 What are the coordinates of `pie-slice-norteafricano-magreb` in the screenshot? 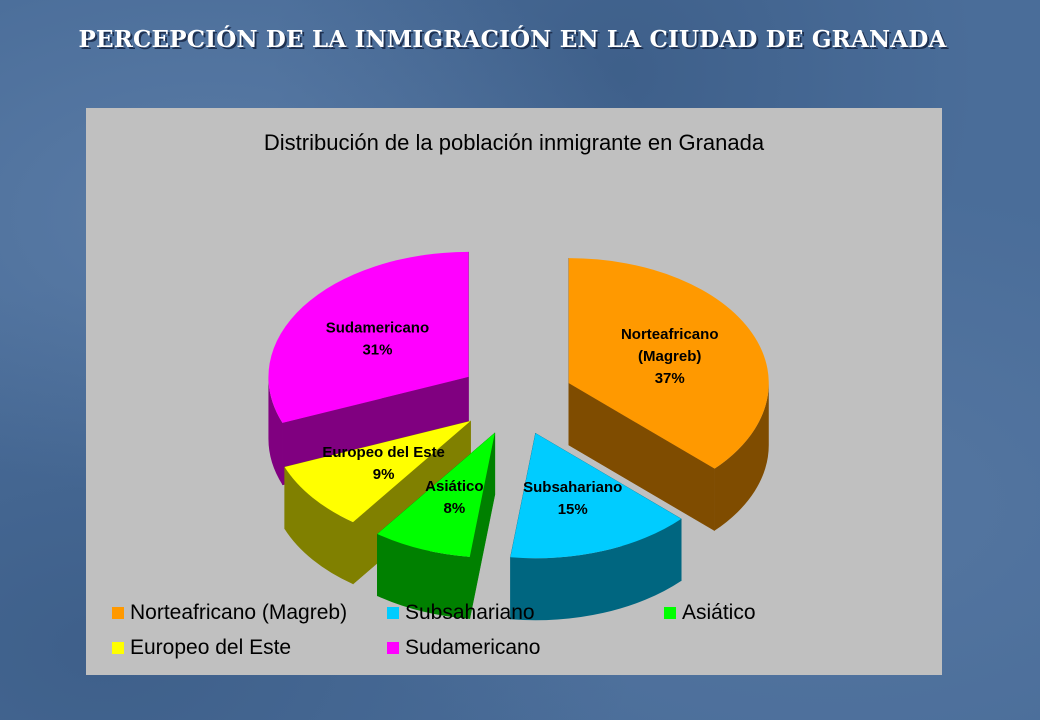 It's located at (668, 363).